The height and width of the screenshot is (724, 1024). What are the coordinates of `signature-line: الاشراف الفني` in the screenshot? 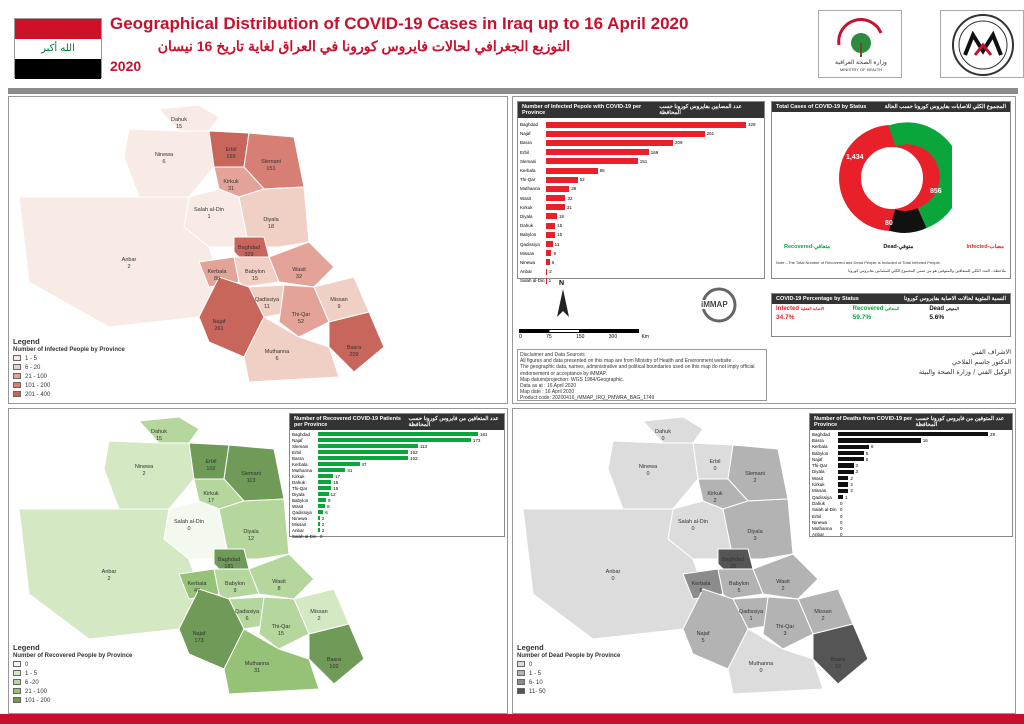 It's located at (991, 352).